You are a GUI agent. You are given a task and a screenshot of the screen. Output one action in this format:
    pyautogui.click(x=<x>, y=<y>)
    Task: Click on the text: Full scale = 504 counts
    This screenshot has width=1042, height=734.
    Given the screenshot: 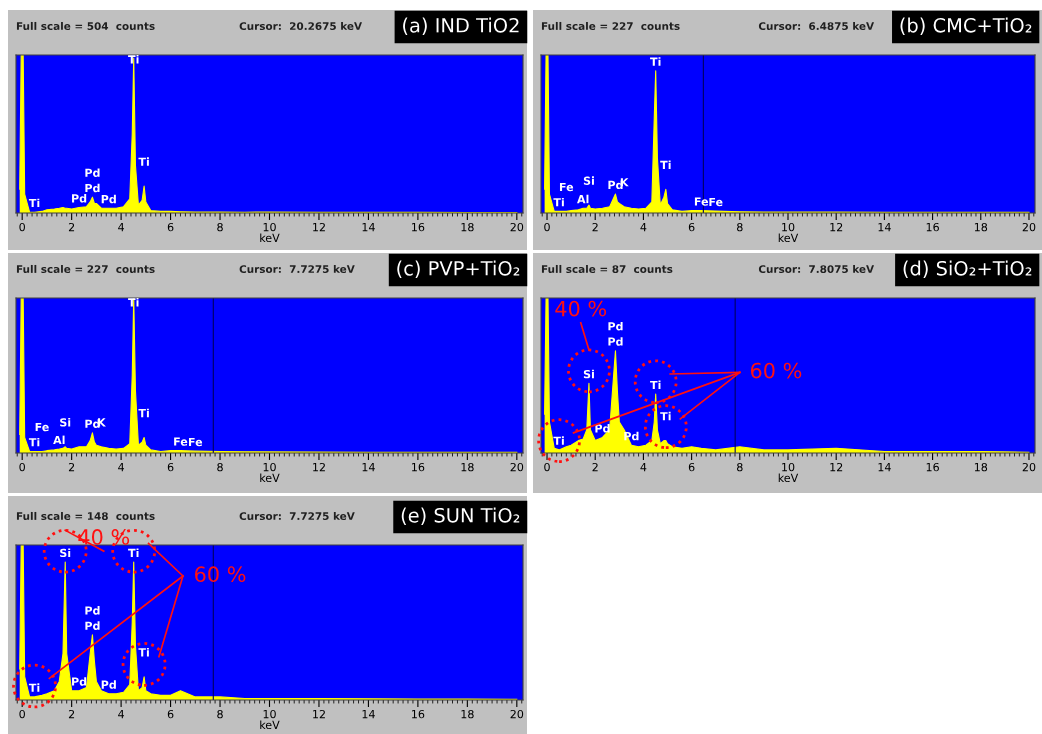 What is the action you would take?
    pyautogui.click(x=85, y=26)
    